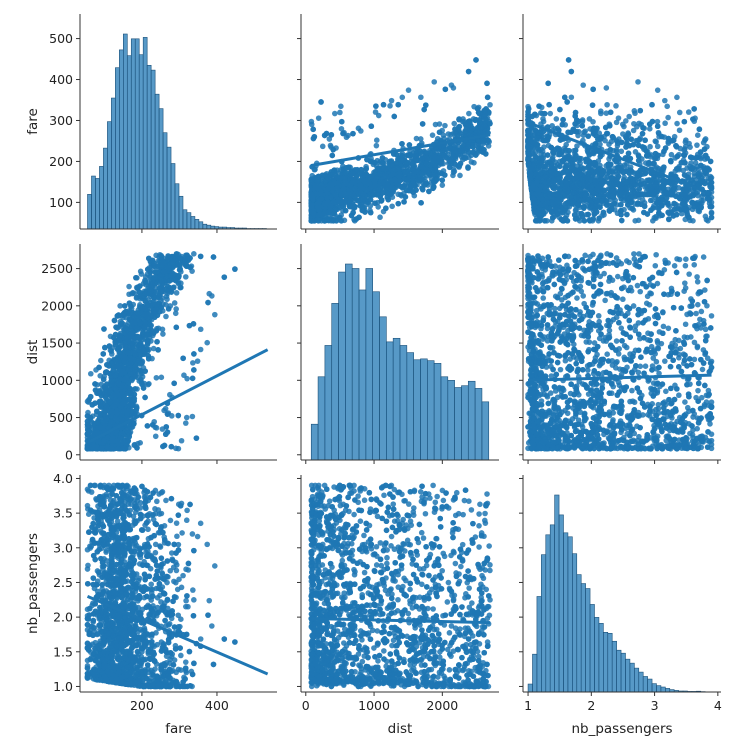 This screenshot has width=750, height=750. Describe the element at coordinates (61, 161) in the screenshot. I see `y-tick-label: 200` at that location.